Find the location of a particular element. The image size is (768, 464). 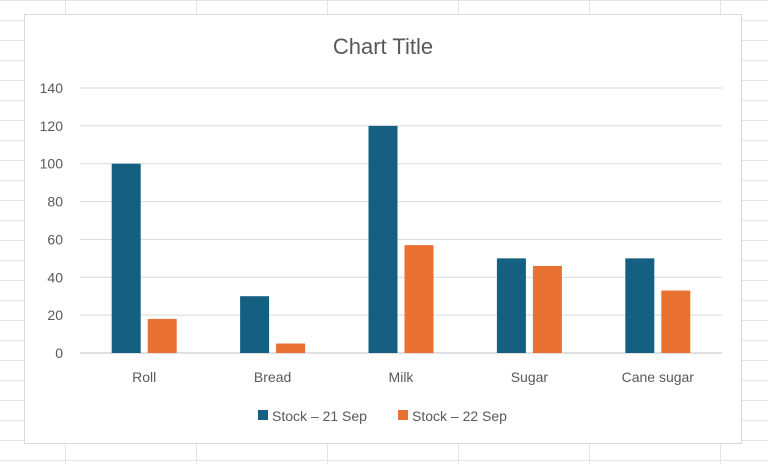

legend-label: Stock – 21 Sep is located at coordinates (319, 416).